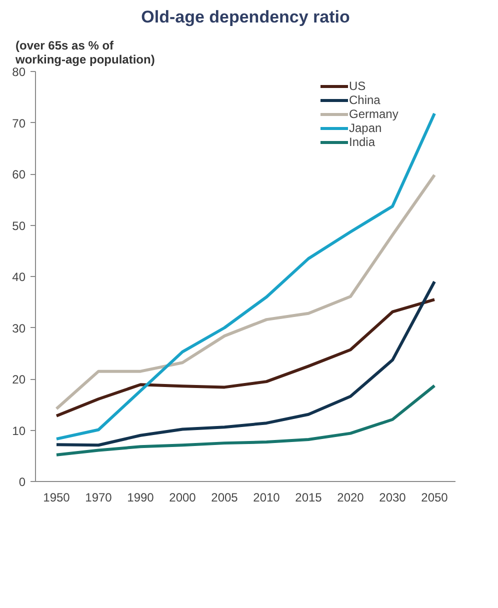  I want to click on y-tick-label: 40, so click(19, 277).